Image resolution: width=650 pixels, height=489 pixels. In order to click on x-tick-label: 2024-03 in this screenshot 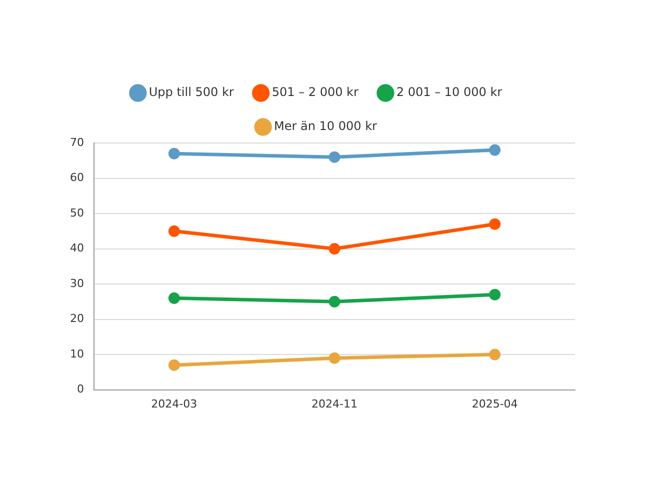, I will do `click(174, 403)`.